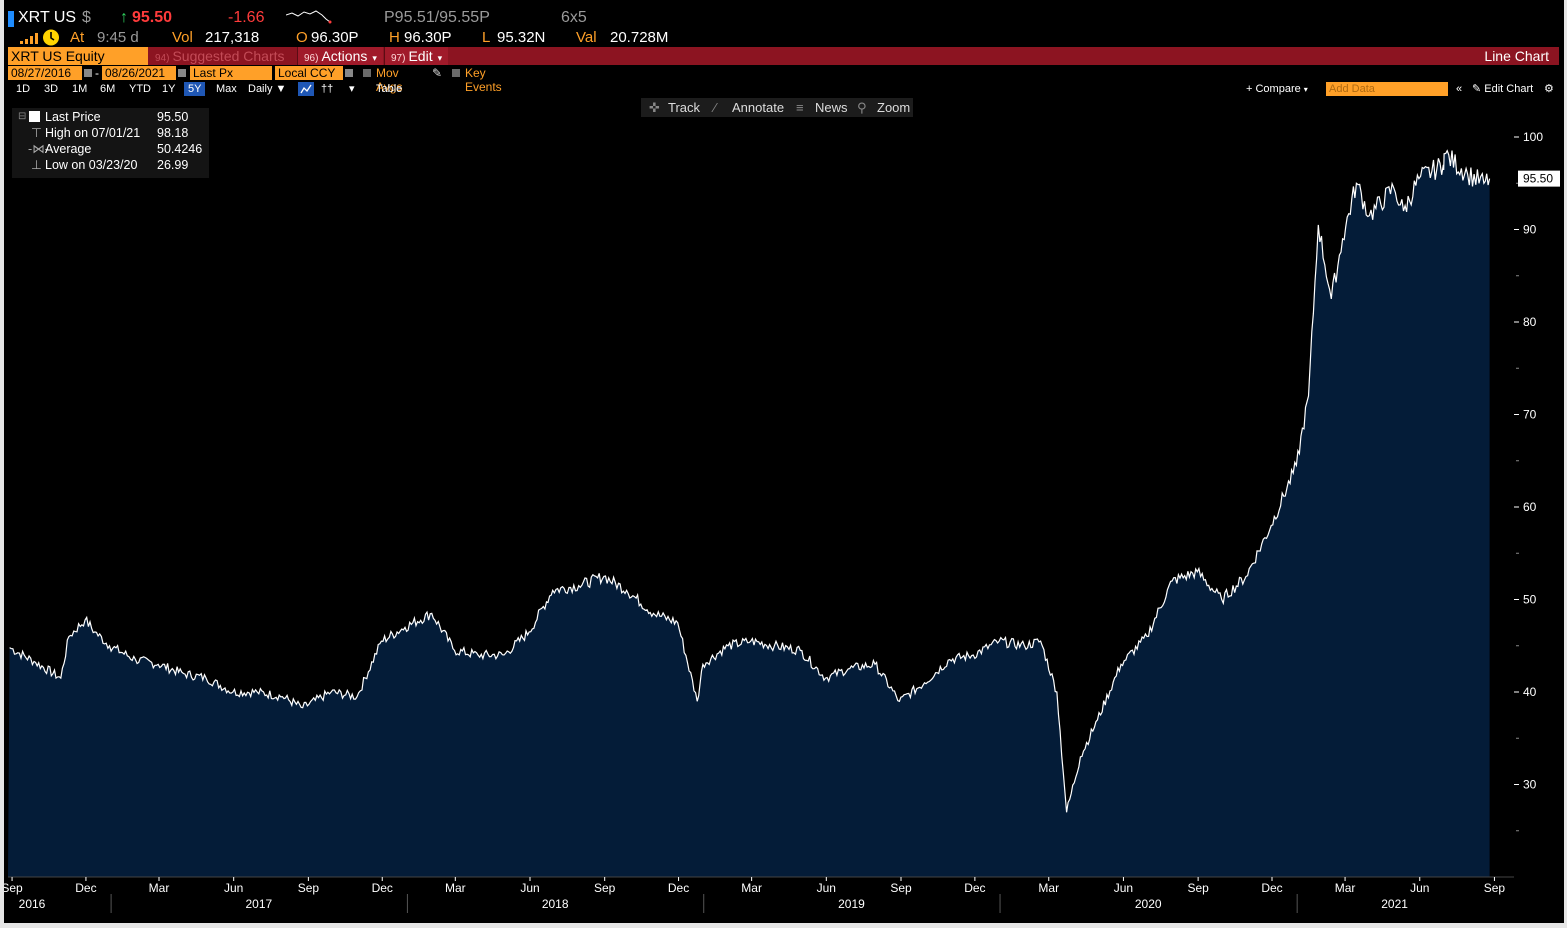  I want to click on high-marker-icon: ⊤, so click(36, 133).